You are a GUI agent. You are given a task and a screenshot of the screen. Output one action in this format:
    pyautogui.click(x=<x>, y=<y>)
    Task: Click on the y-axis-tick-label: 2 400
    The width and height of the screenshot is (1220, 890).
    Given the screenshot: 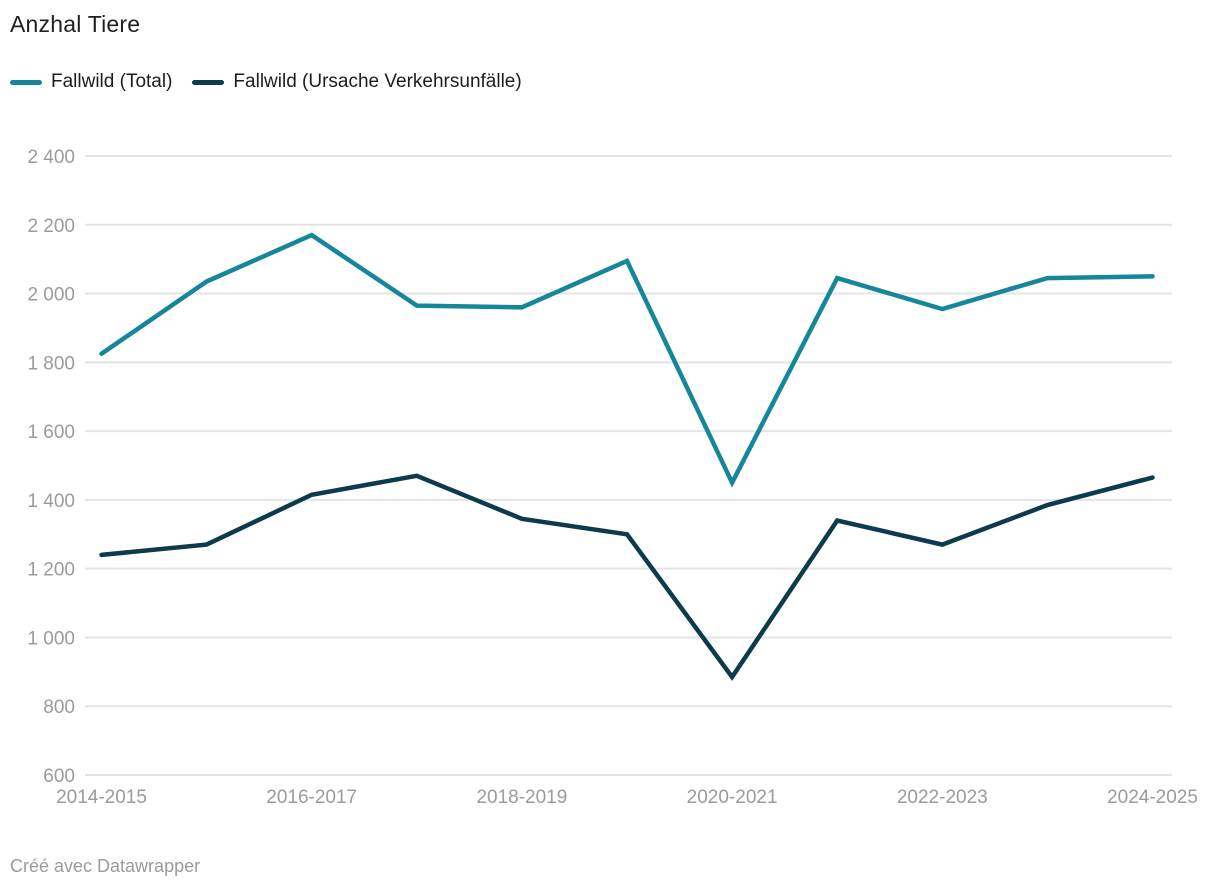 What is the action you would take?
    pyautogui.click(x=51, y=157)
    